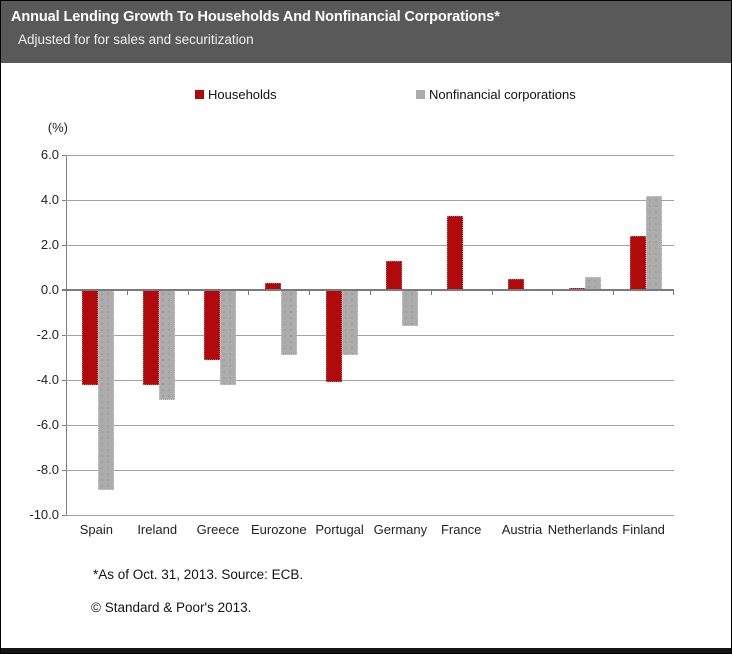  Describe the element at coordinates (57, 127) in the screenshot. I see `y-axis-unit-label: (%)` at that location.